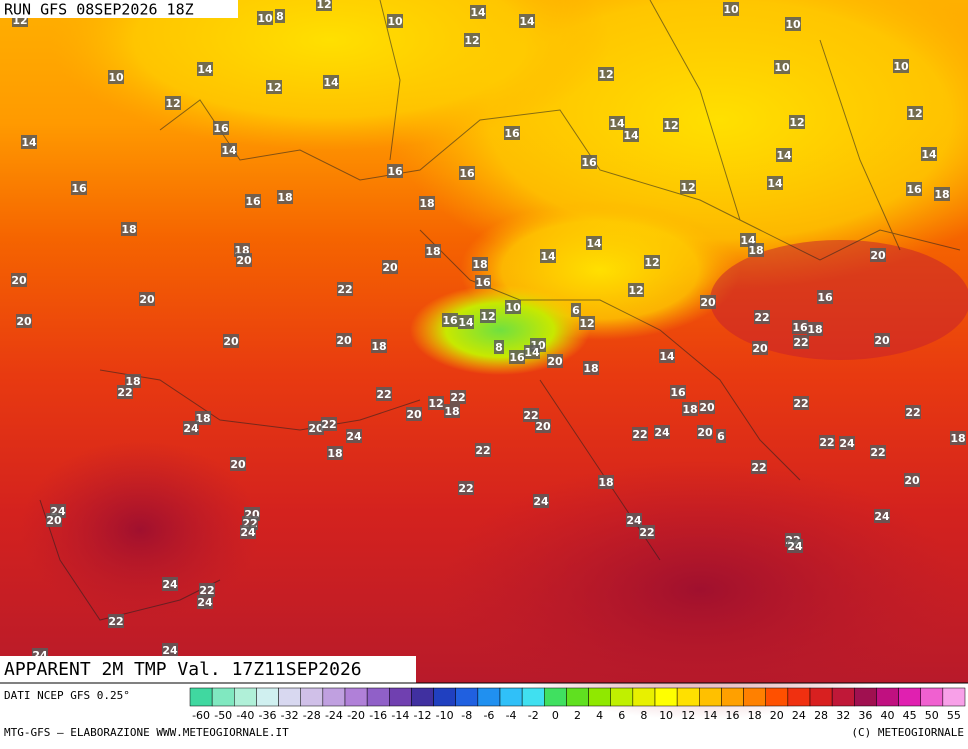 The width and height of the screenshot is (968, 749). I want to click on scale-label: 50, so click(932, 715).